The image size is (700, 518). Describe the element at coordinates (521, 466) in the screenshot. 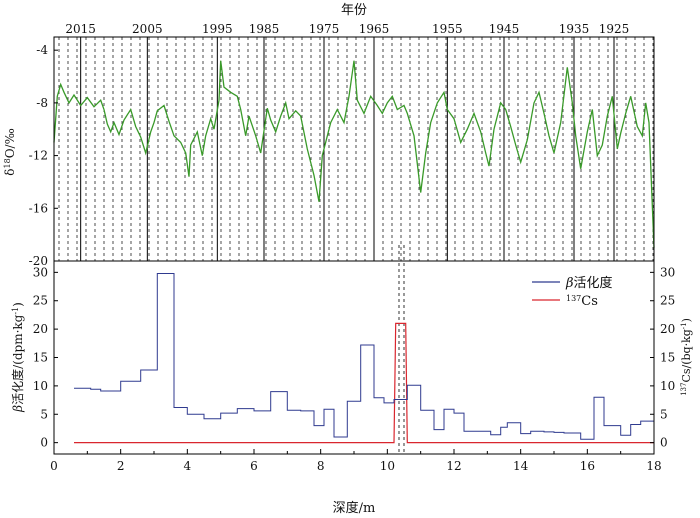

I see `bottom-x-tick-label: 14` at that location.